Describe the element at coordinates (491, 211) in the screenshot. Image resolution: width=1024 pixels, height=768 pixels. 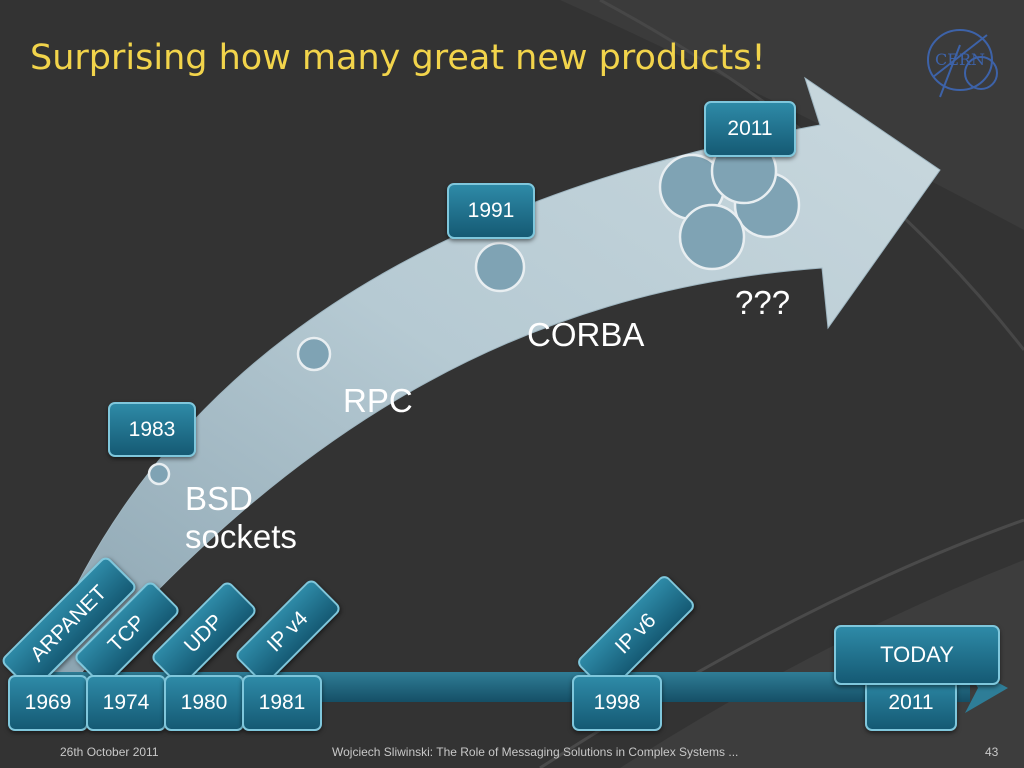
I see `year-tag-1991: 1991` at that location.